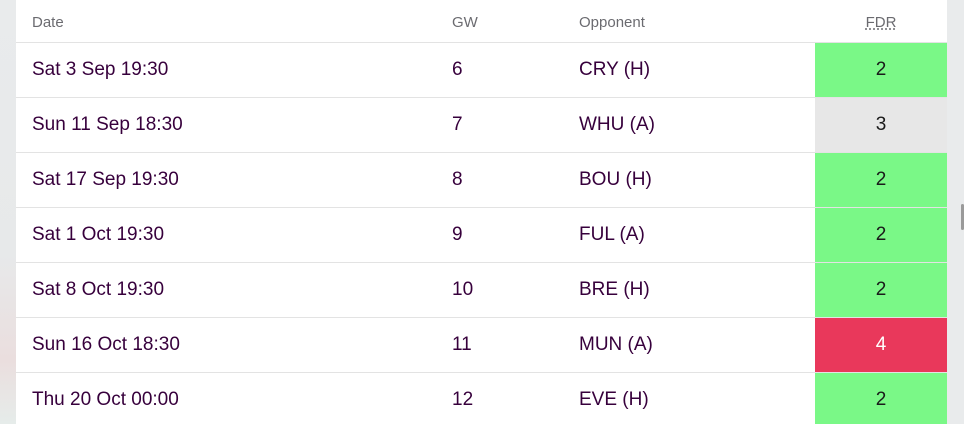  Describe the element at coordinates (8, 212) in the screenshot. I see `backdrop-left` at that location.